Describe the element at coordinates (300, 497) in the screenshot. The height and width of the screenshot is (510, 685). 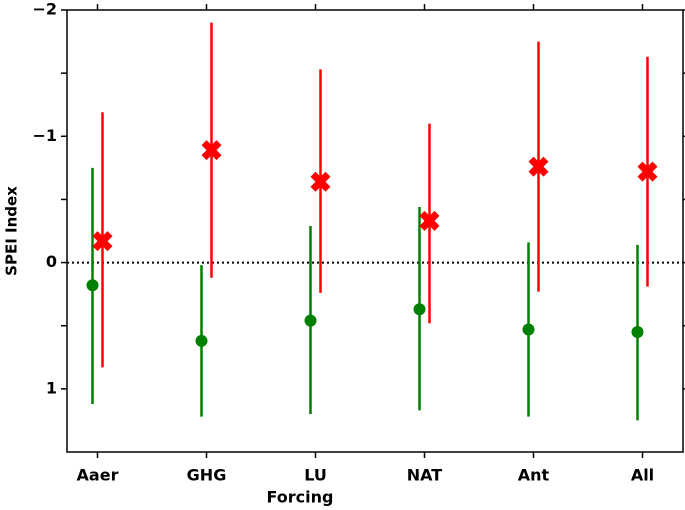
I see `x-axis-label: Forcing` at that location.